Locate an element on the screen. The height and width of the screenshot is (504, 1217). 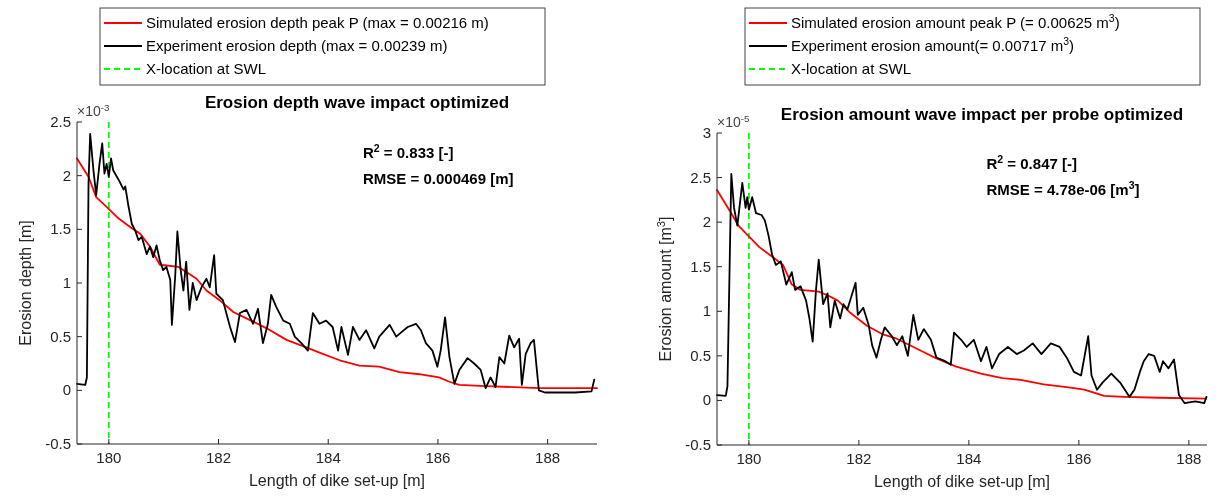
legend-label: Simulated erosion amount peak P (= 0.00625 m$^{3}$) is located at coordinates (955, 21).